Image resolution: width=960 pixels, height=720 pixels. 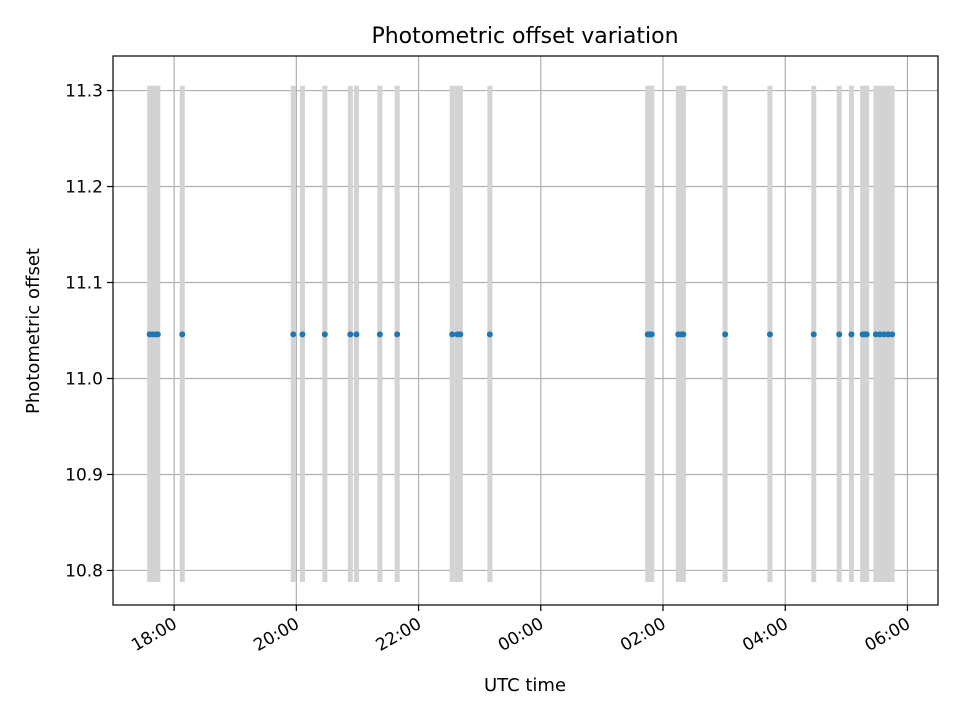 What do you see at coordinates (33, 331) in the screenshot?
I see `y-axis-label: Photometric offset` at bounding box center [33, 331].